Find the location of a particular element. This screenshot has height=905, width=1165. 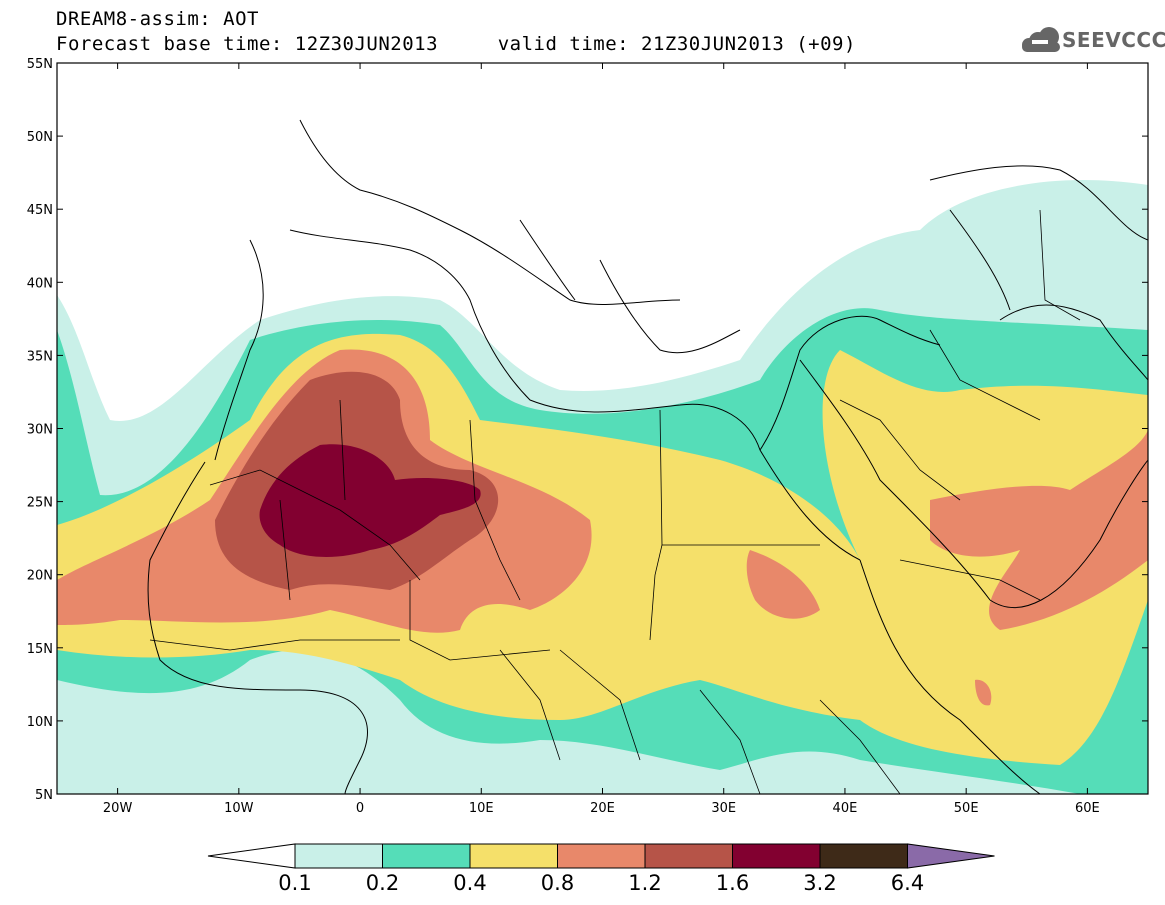

colorbar-level-label: 0.1 is located at coordinates (294, 883).